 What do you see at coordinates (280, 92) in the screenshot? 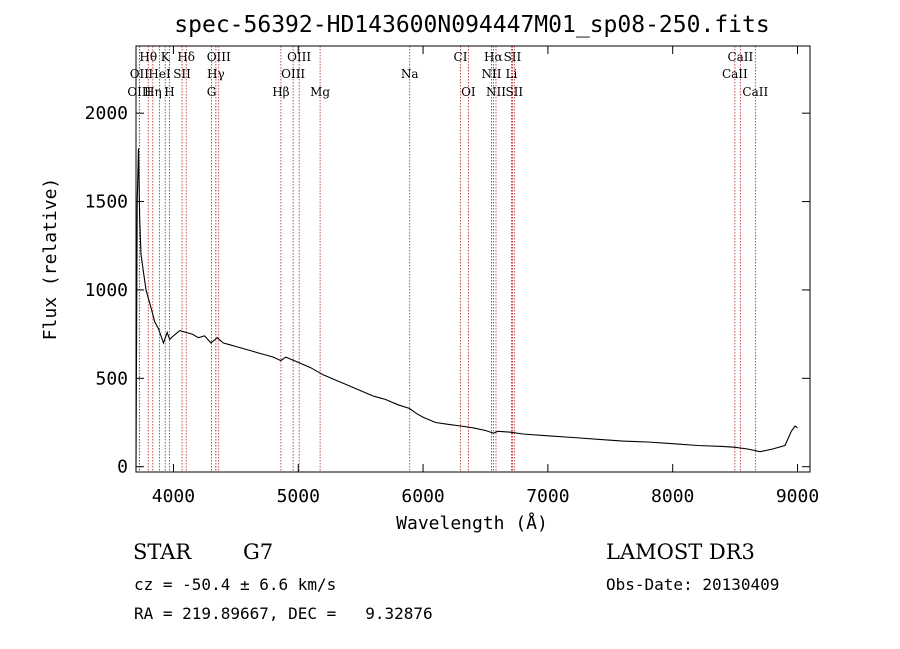
I see `spectral-line-label: Hβ` at bounding box center [280, 92].